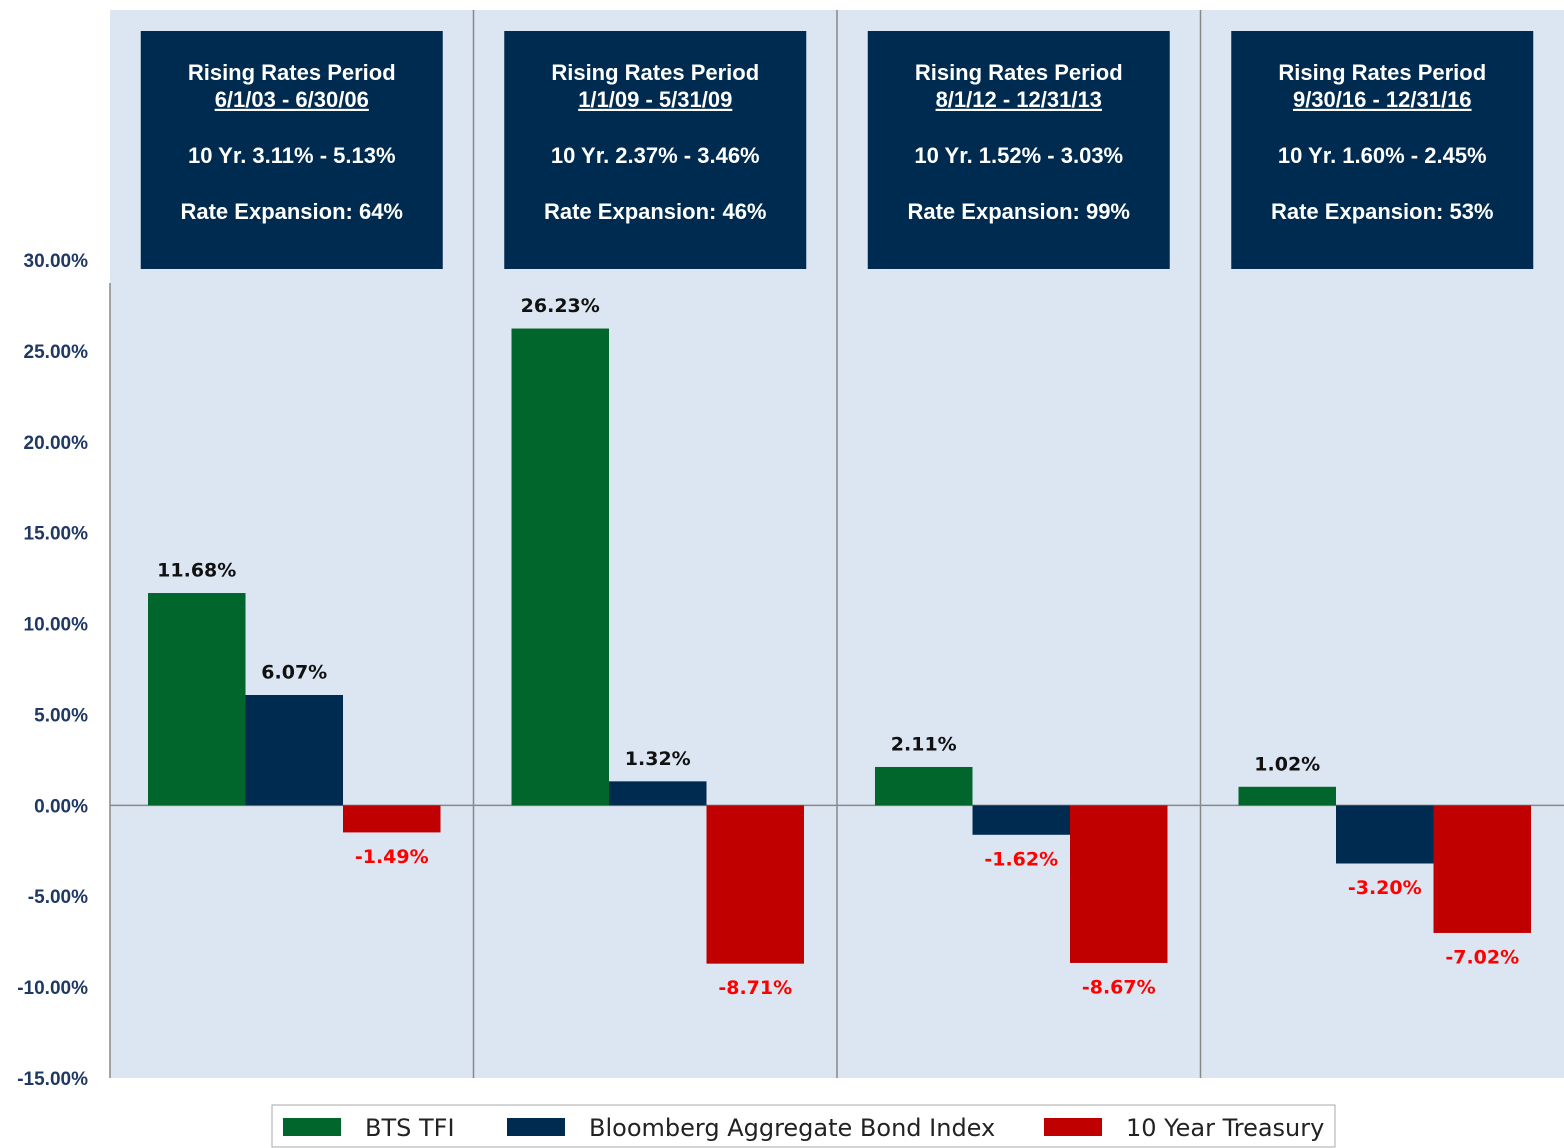 This screenshot has height=1148, width=1564. What do you see at coordinates (61, 715) in the screenshot?
I see `y-tick-label: 5.00%` at bounding box center [61, 715].